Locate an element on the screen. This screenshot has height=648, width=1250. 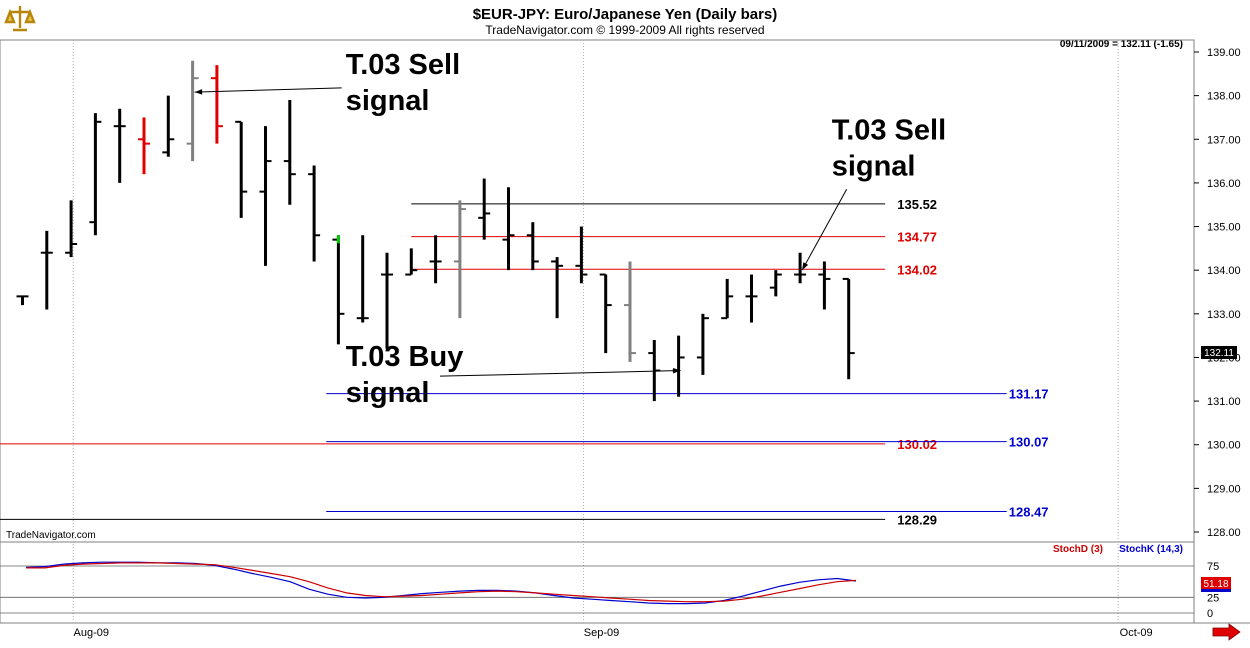
date-axis: Aug-09 Sep-09 Oct-09 is located at coordinates (613, 633).